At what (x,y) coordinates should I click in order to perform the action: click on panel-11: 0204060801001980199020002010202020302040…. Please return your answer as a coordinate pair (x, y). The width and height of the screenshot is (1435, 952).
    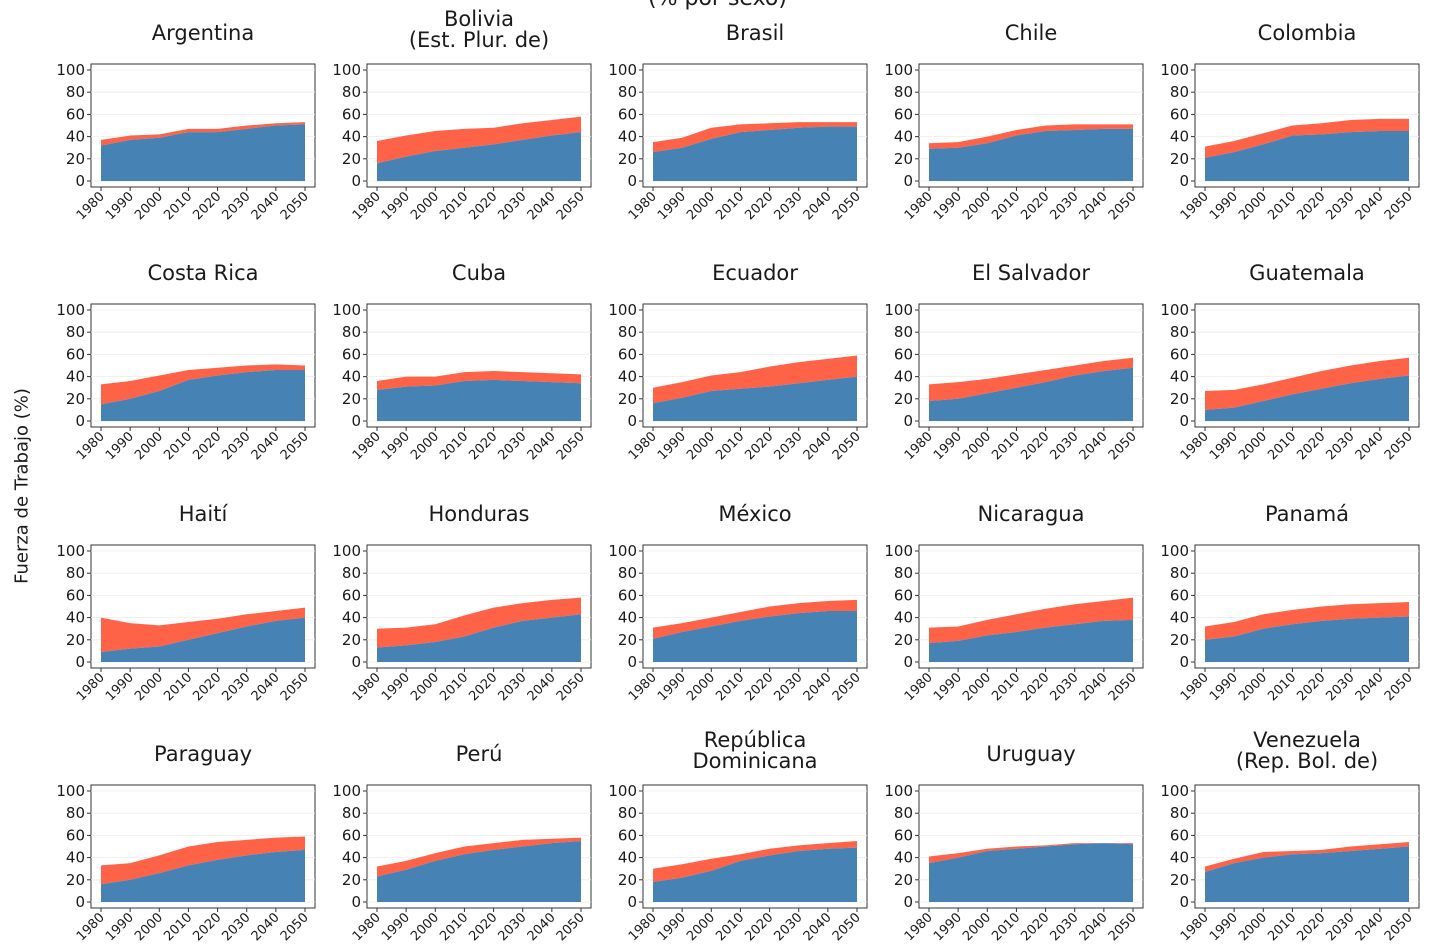
    Looking at the image, I should click on (462, 603).